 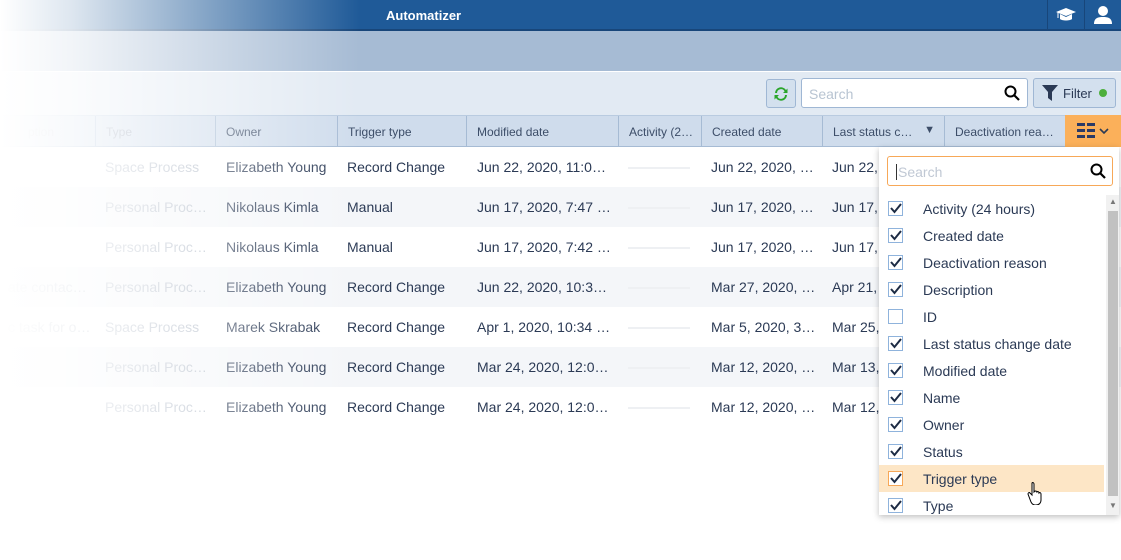 I want to click on column-picker-button, so click(x=1093, y=131).